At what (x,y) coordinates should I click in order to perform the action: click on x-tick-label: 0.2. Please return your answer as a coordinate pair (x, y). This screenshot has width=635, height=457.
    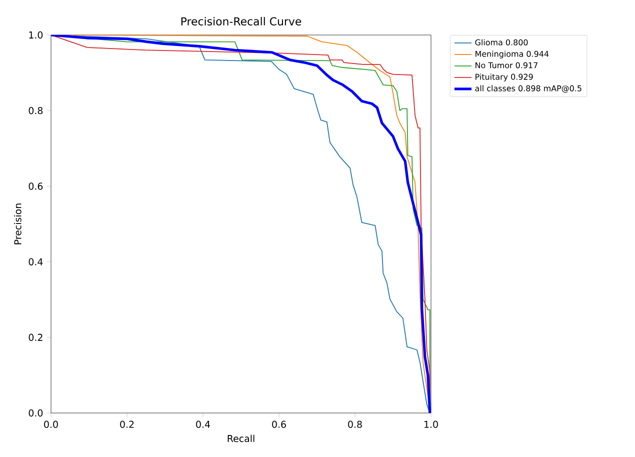
    Looking at the image, I should click on (127, 424).